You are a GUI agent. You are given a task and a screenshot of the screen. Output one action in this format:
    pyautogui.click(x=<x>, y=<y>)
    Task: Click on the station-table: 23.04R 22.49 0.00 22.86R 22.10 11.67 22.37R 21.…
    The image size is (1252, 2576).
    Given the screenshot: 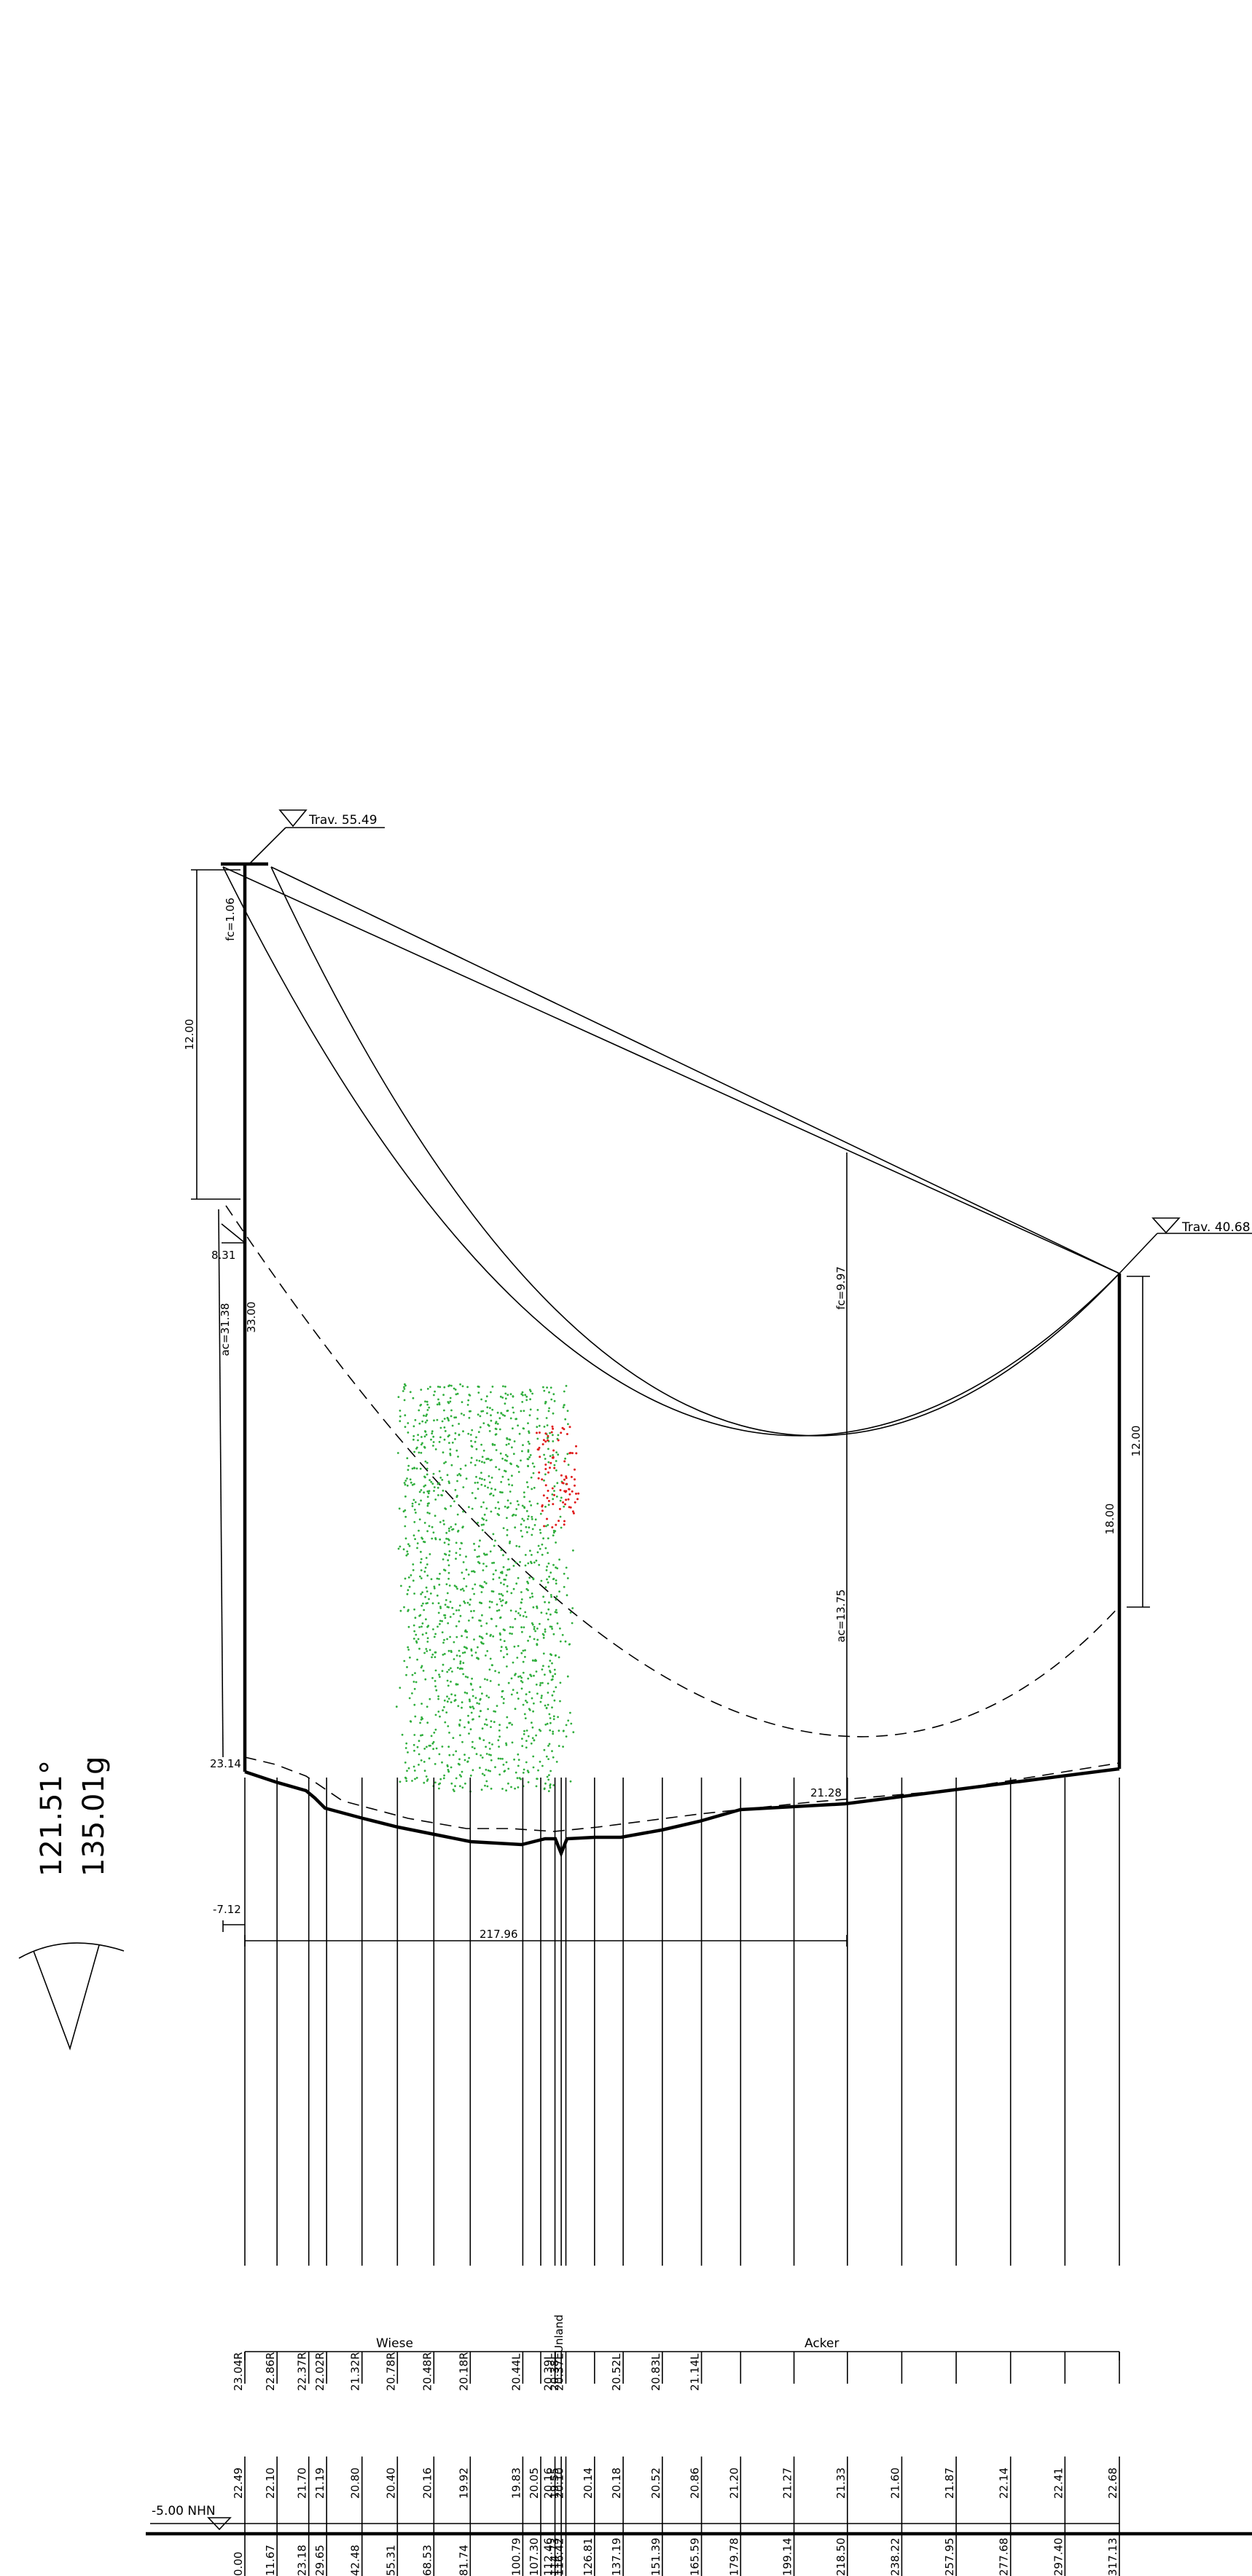 What is the action you would take?
    pyautogui.click(x=676, y=2464)
    